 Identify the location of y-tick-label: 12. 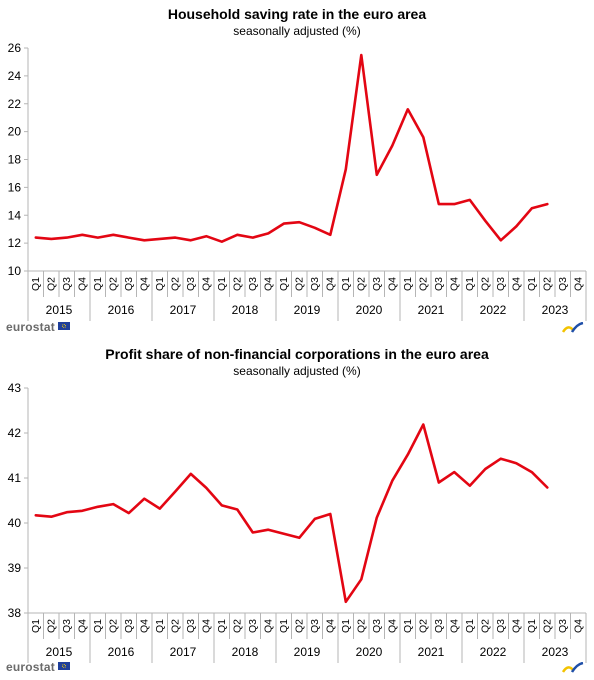
(15, 243).